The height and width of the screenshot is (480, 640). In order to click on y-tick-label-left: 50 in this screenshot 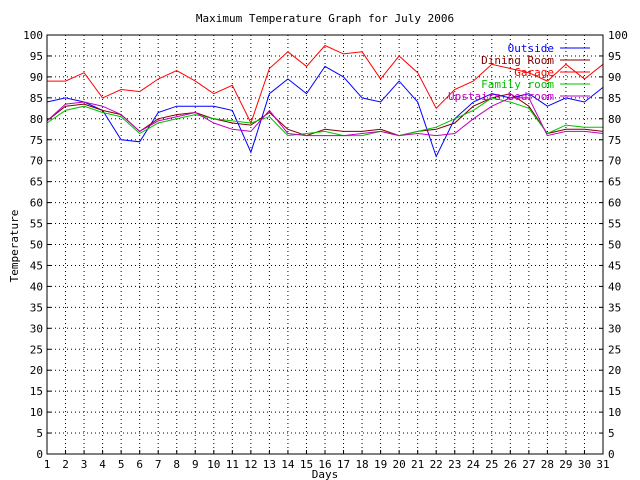, I will do `click(36, 245)`.